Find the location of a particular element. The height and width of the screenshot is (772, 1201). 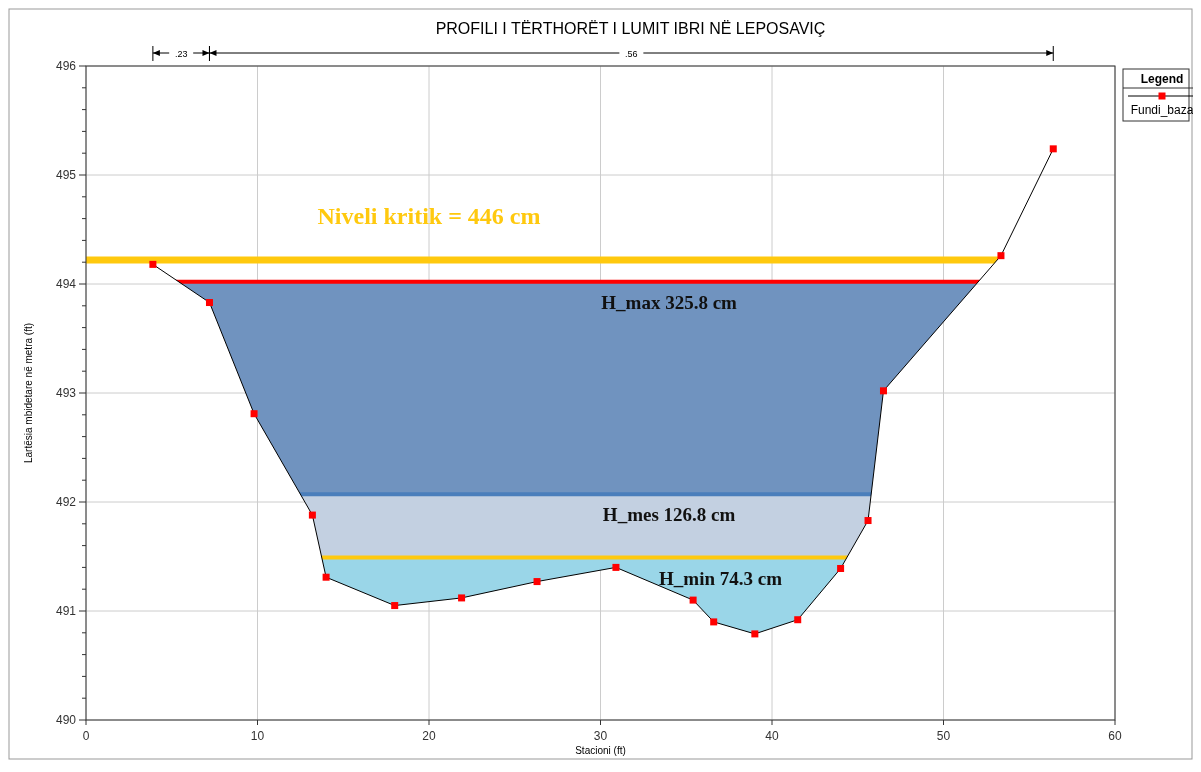

y-tick-label: 495 is located at coordinates (66, 175).